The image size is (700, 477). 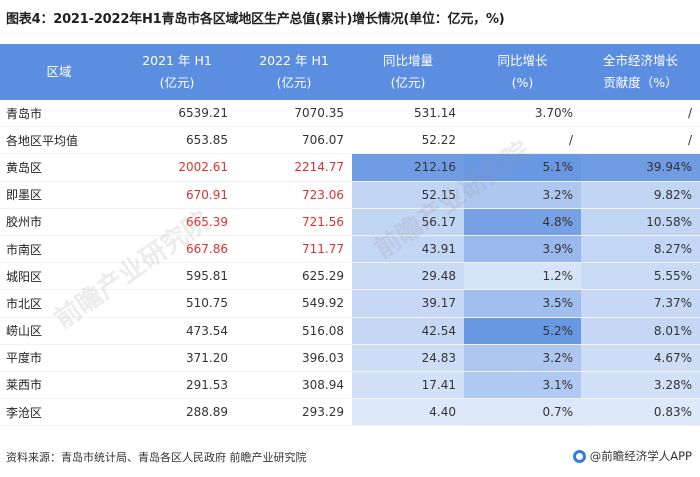 I want to click on value-2022h1-cell: 308.94, so click(x=294, y=385).